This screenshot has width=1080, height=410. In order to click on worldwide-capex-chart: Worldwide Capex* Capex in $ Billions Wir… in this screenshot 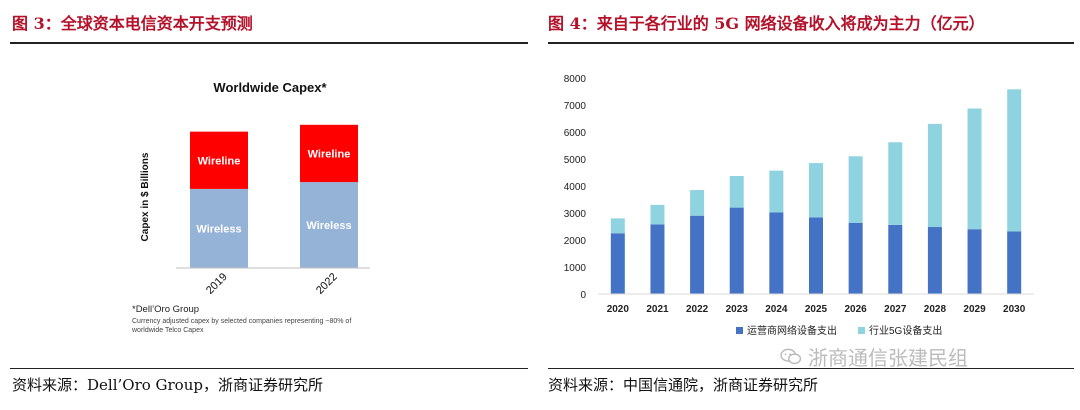, I will do `click(250, 207)`.